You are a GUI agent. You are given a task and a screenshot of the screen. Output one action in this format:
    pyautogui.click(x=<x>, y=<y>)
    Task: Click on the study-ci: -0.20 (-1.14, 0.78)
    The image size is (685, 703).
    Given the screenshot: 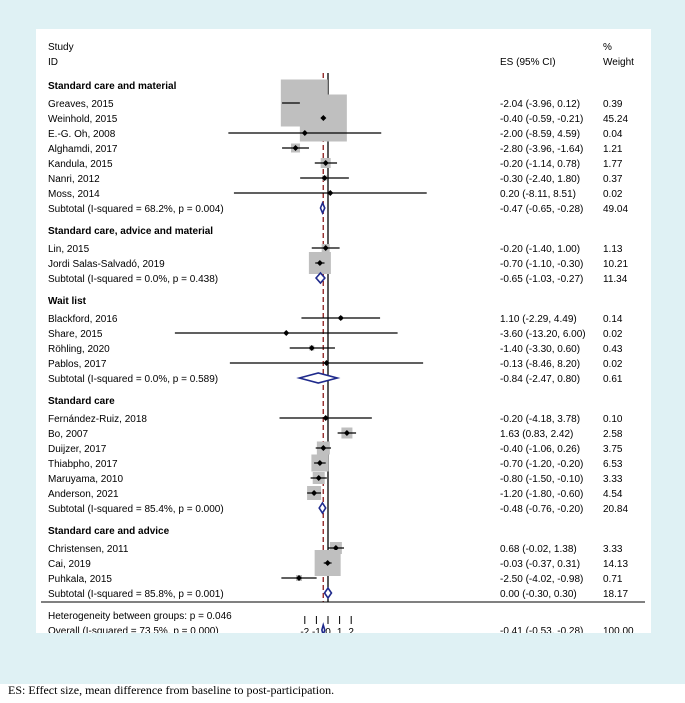 What is the action you would take?
    pyautogui.click(x=540, y=164)
    